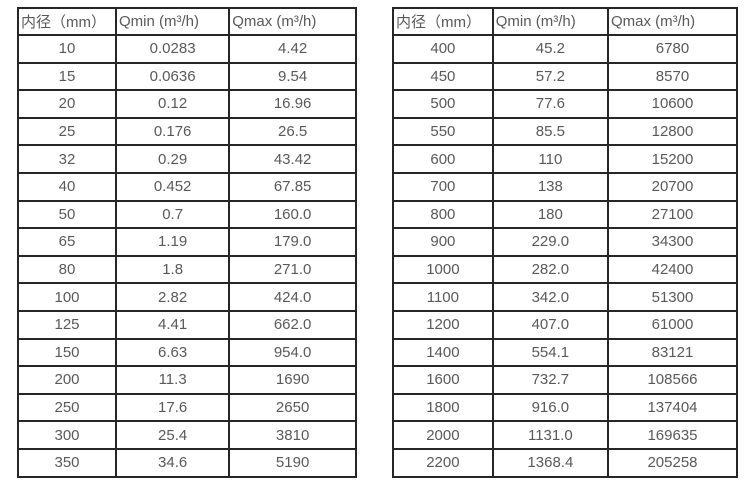  I want to click on table-cell: 3810, so click(292, 435).